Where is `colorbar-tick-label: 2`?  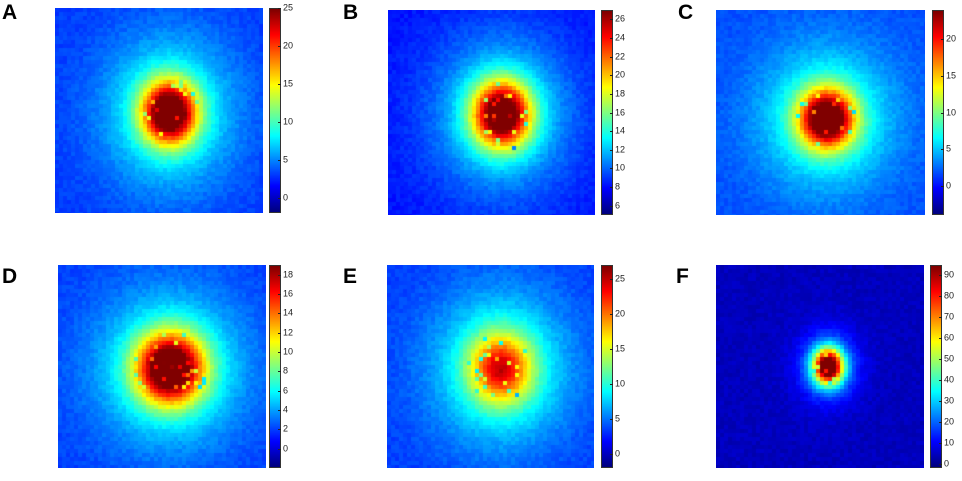 colorbar-tick-label: 2 is located at coordinates (286, 428).